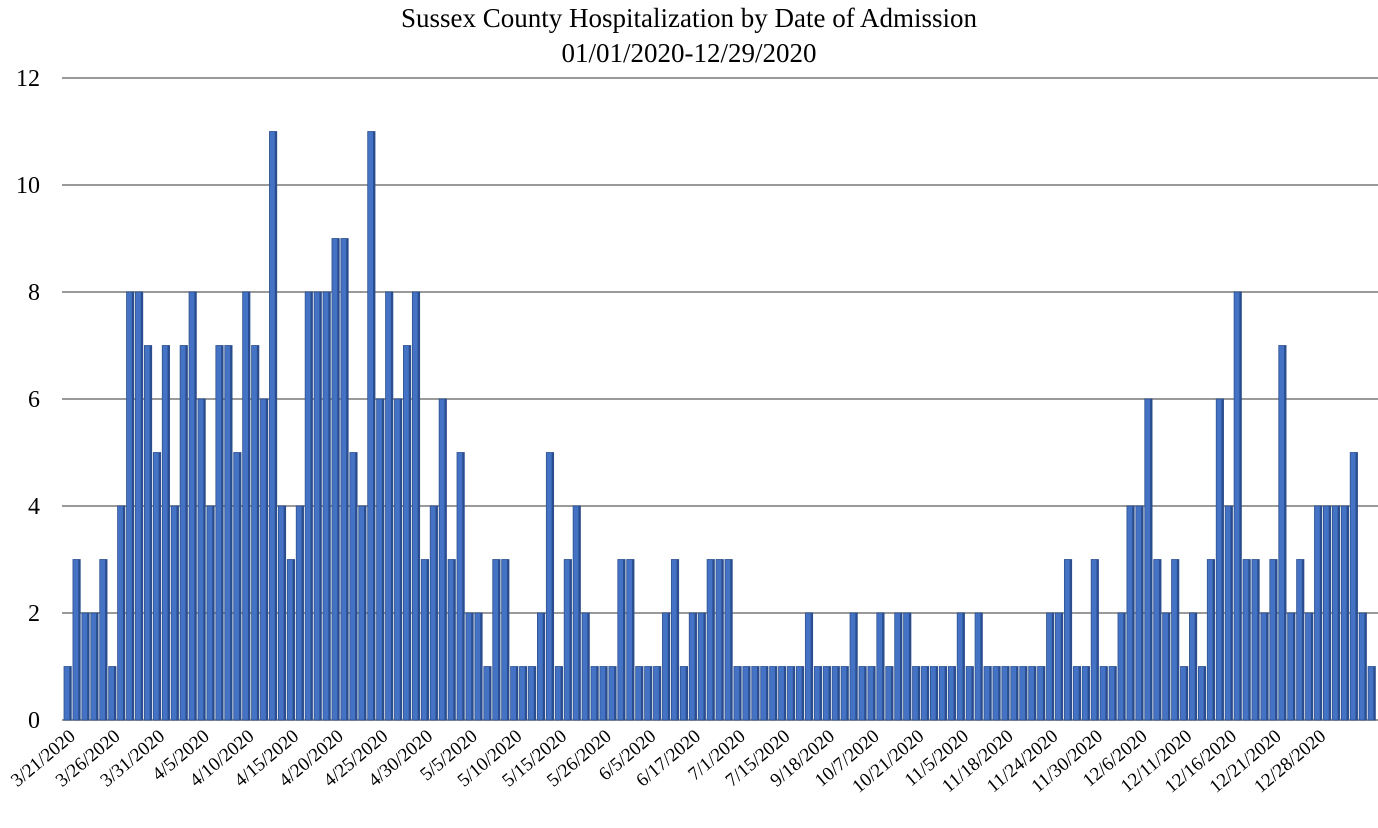 The width and height of the screenshot is (1378, 828). I want to click on y-tick-label: 2, so click(34, 614).